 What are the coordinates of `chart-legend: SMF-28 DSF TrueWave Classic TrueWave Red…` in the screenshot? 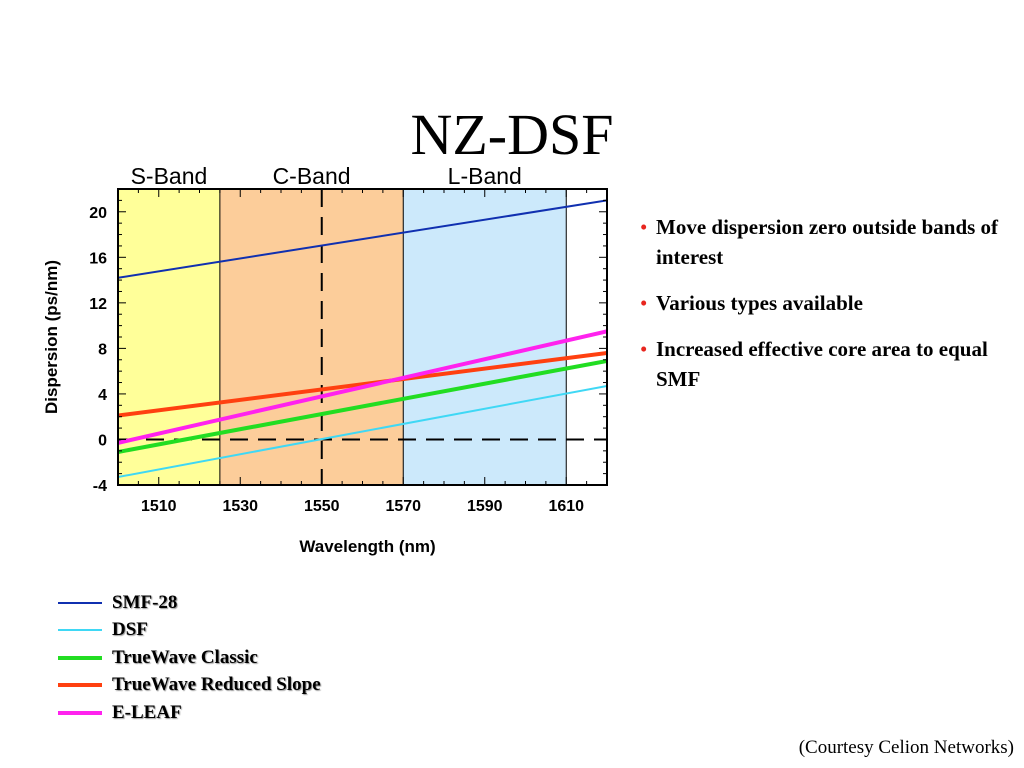 It's located at (189, 658).